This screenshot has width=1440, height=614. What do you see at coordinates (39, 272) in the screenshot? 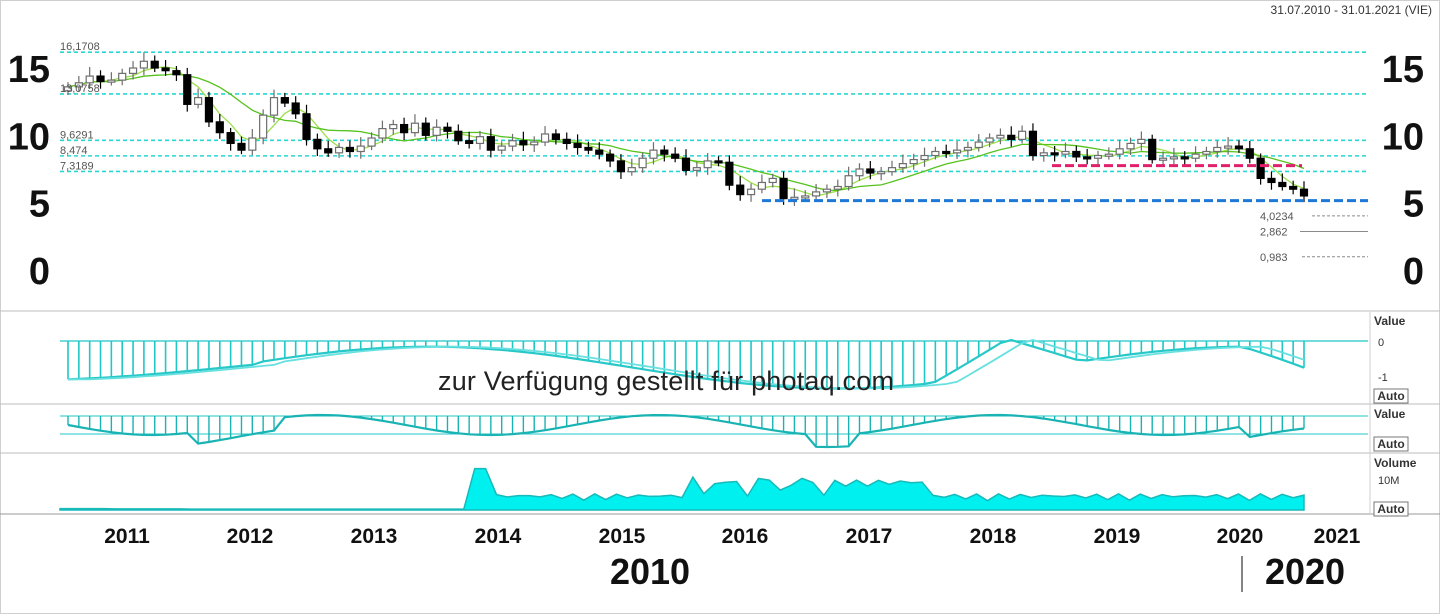
I see `y-tick-left: 0` at bounding box center [39, 272].